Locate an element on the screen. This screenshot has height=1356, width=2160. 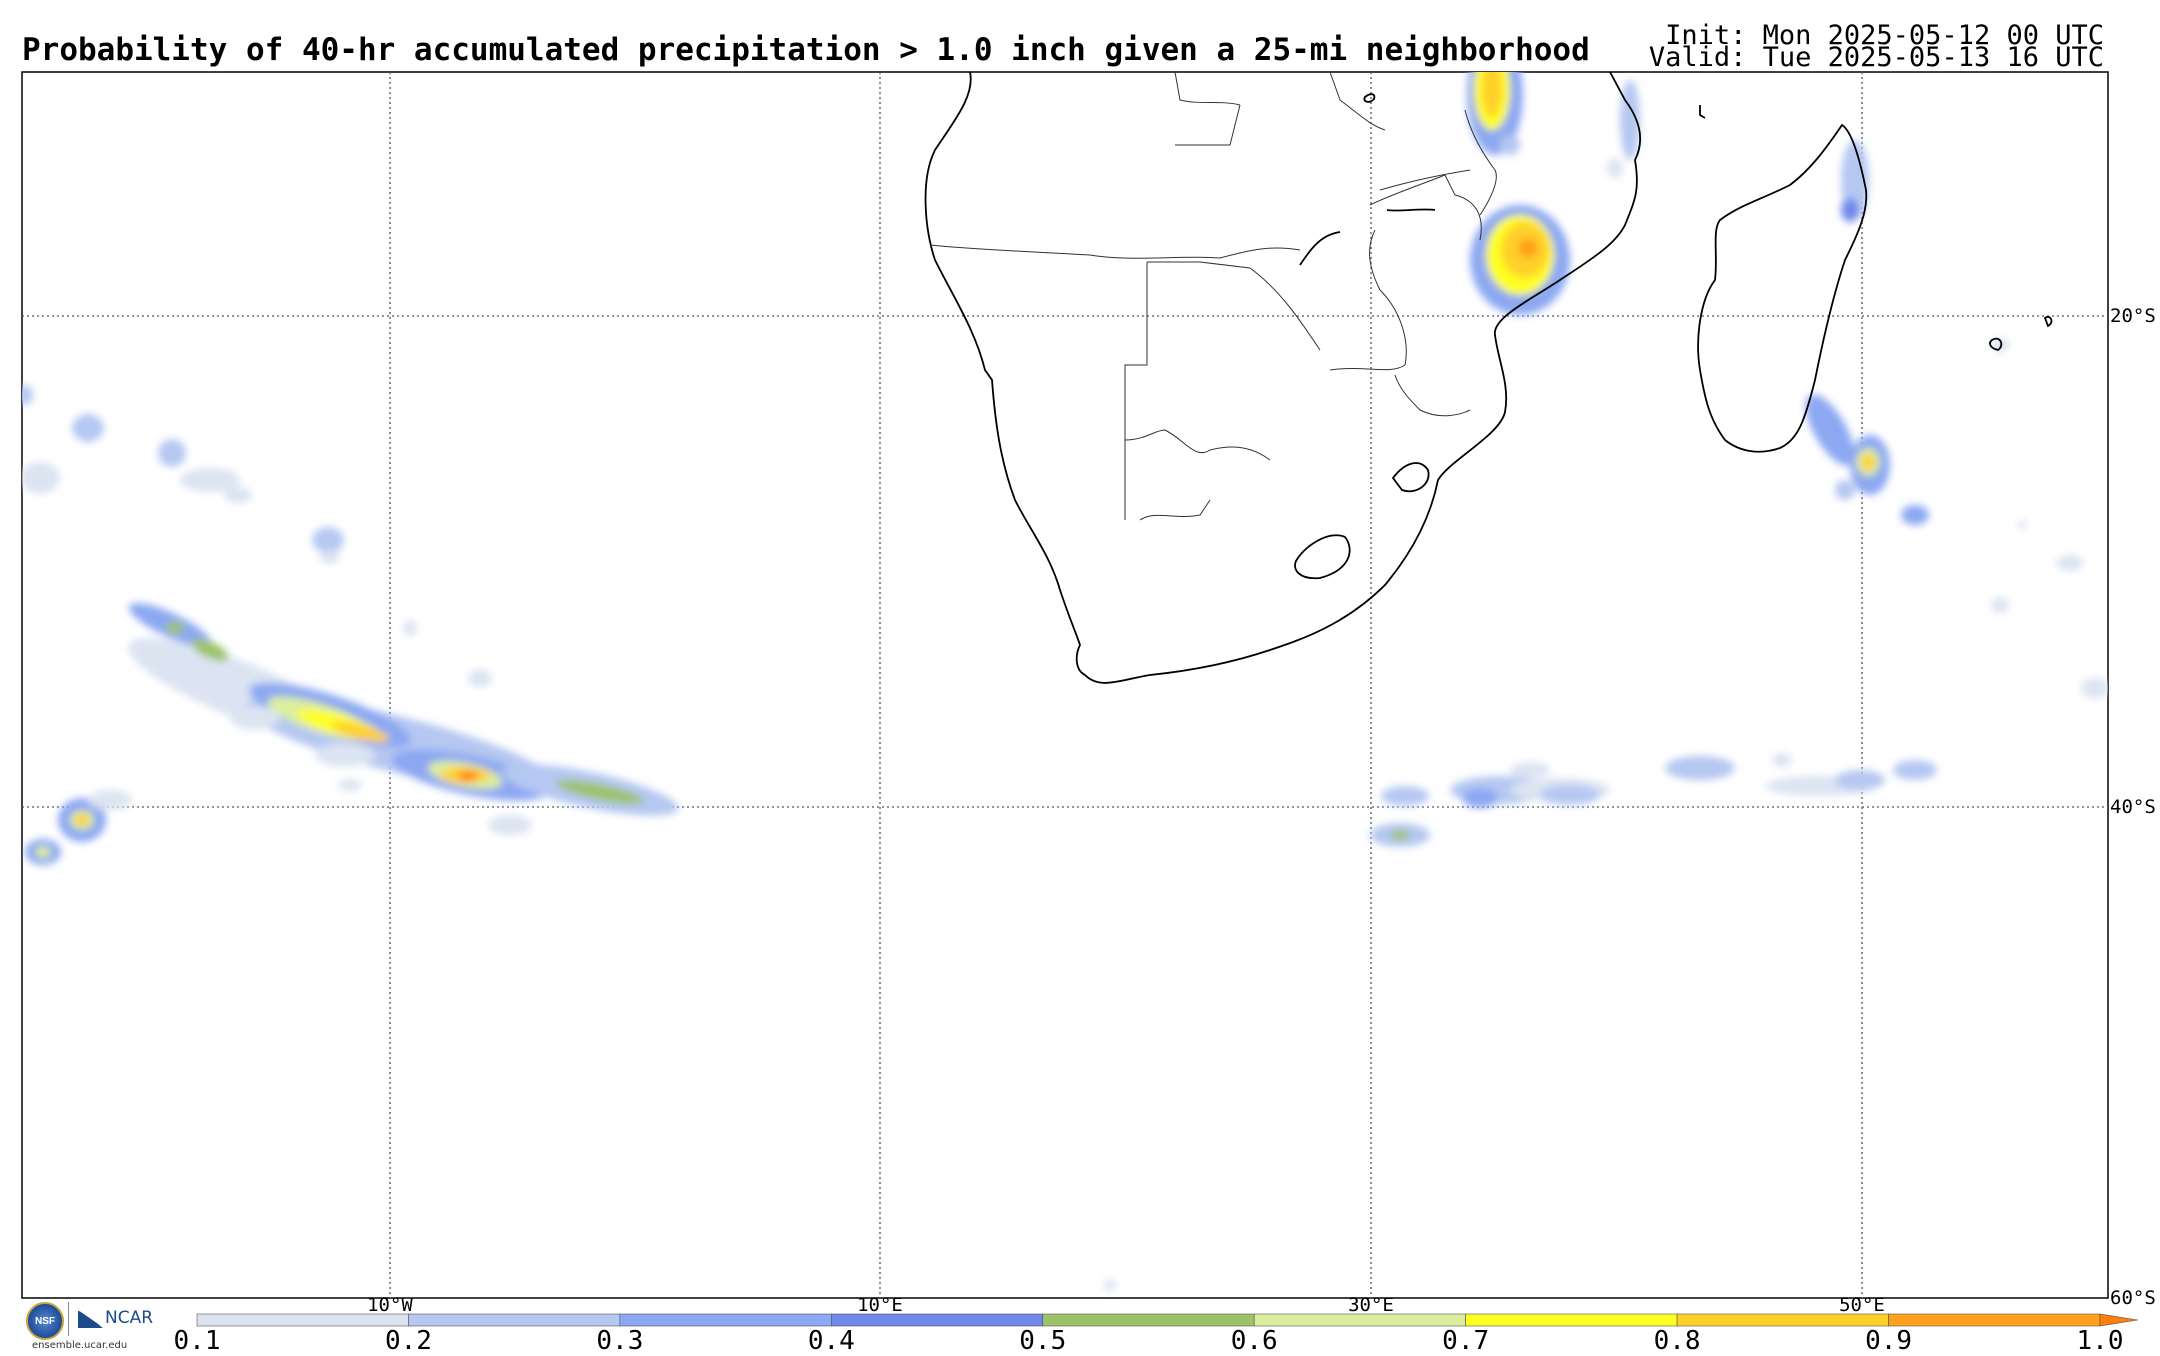
ncar-logo-text: NCAR is located at coordinates (129, 1318).